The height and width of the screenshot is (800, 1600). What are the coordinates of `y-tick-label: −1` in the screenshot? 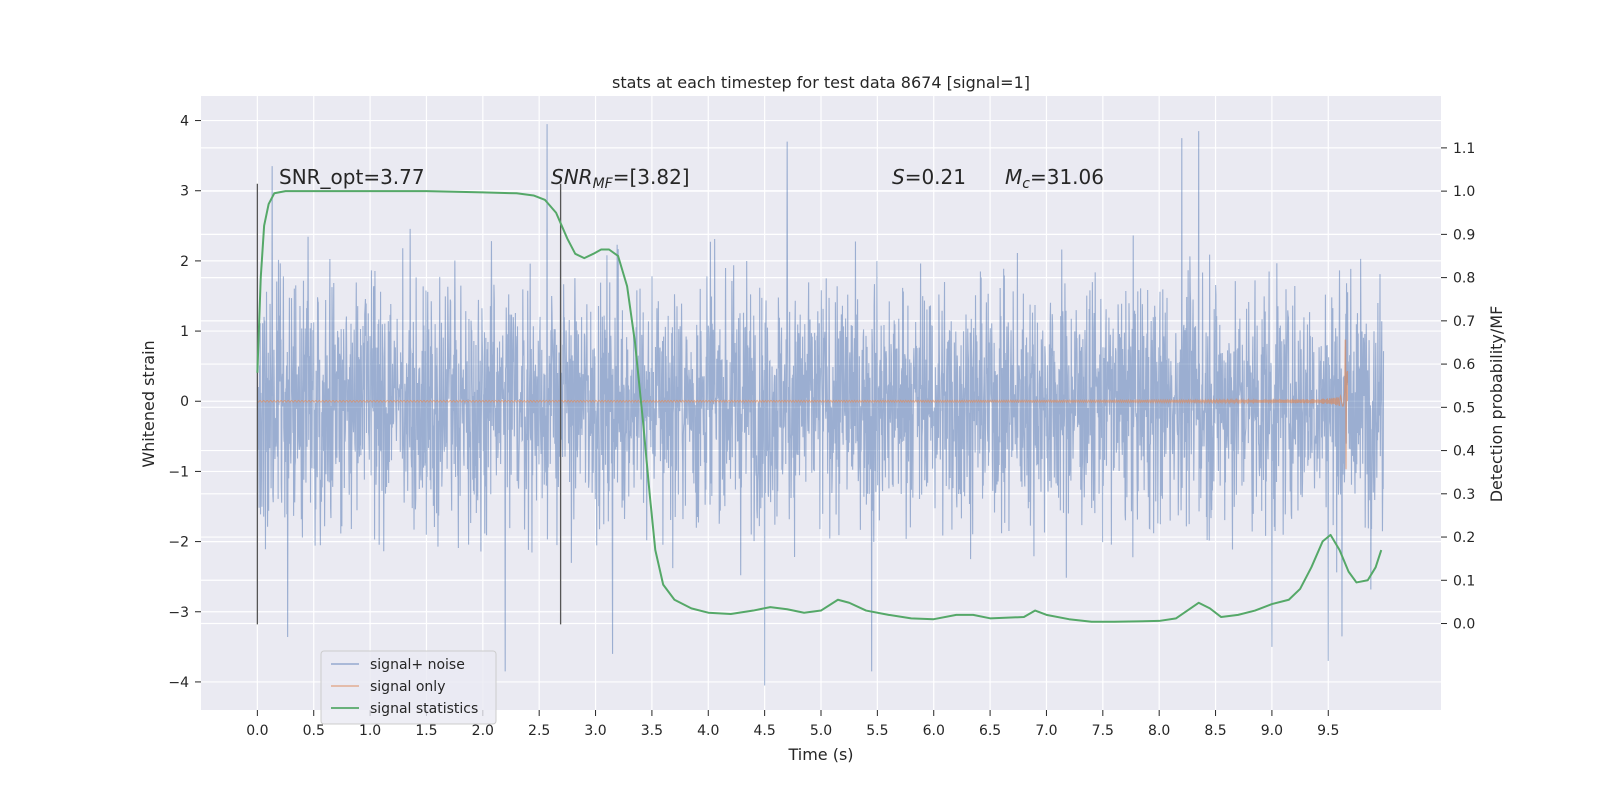 It's located at (178, 472).